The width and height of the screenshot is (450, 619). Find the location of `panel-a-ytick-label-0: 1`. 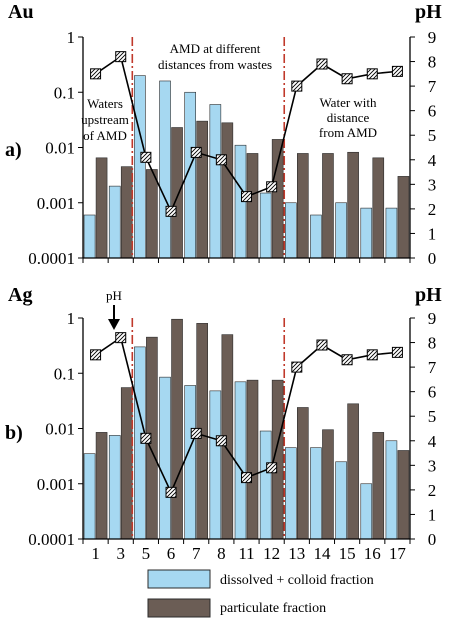

panel-a-ytick-label-0: 1 is located at coordinates (71, 37).